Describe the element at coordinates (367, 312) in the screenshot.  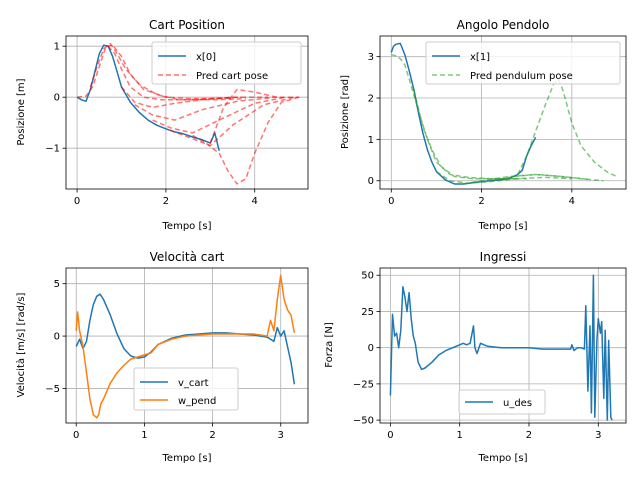
I see `y-tick-label: 25` at that location.